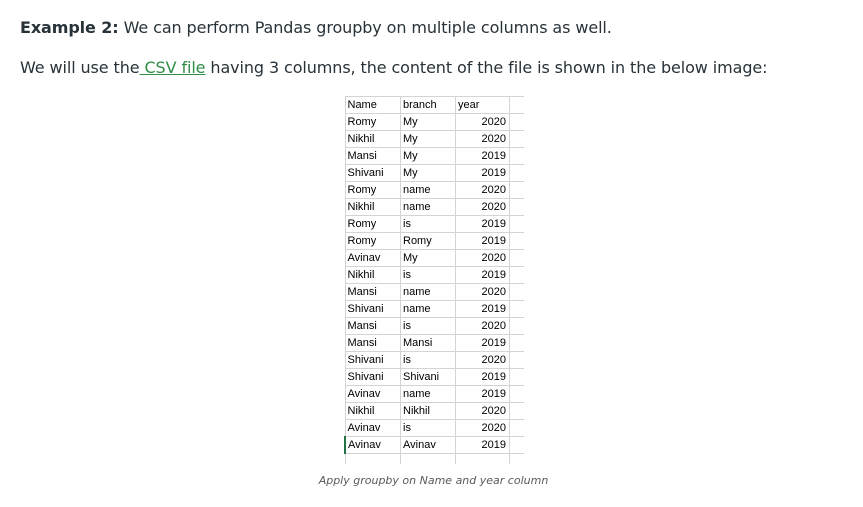 The height and width of the screenshot is (507, 863). I want to click on spreadsheet-row: Romy My 2020, so click(434, 122).